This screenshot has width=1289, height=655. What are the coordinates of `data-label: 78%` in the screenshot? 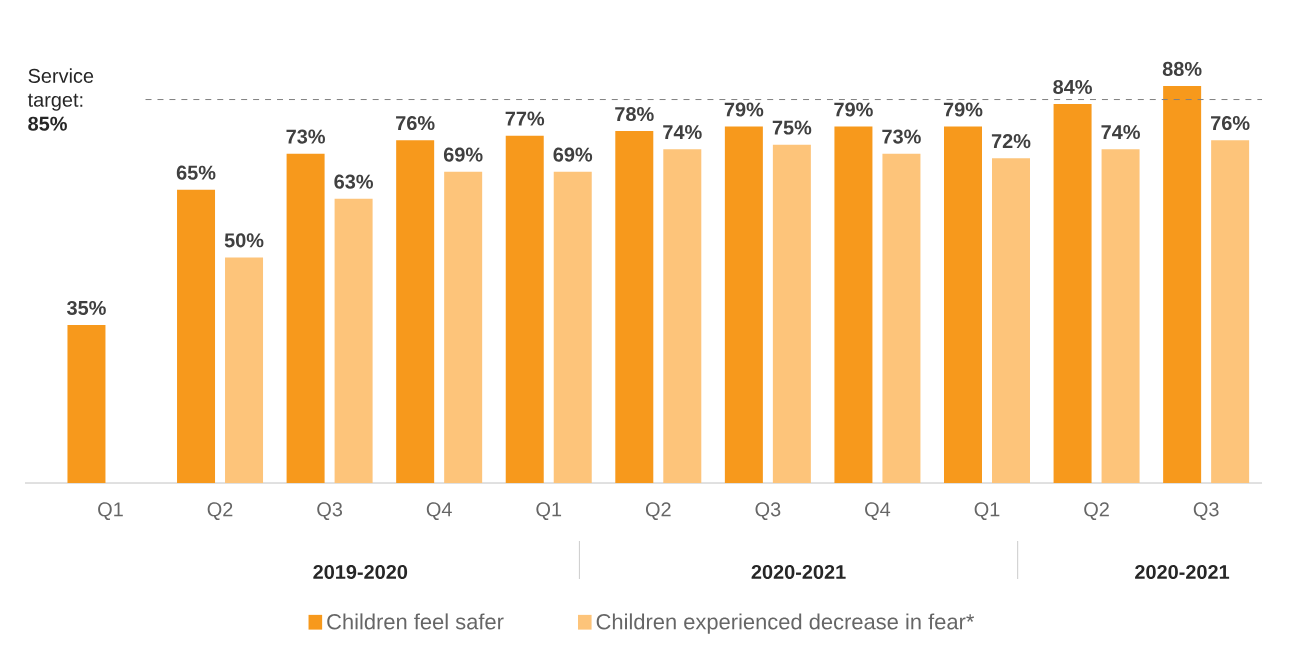 It's located at (634, 114).